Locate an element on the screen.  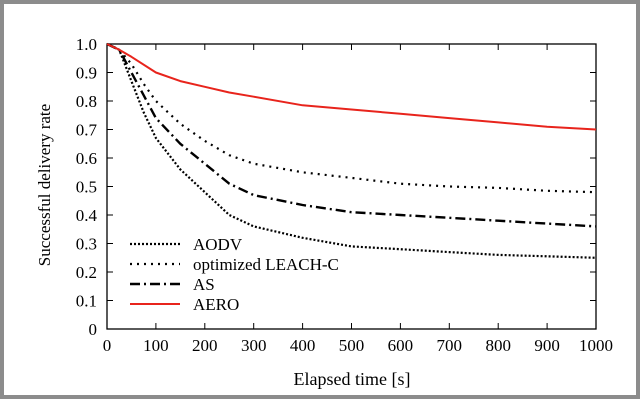
y-tick-label: 0.6 is located at coordinates (86, 158).